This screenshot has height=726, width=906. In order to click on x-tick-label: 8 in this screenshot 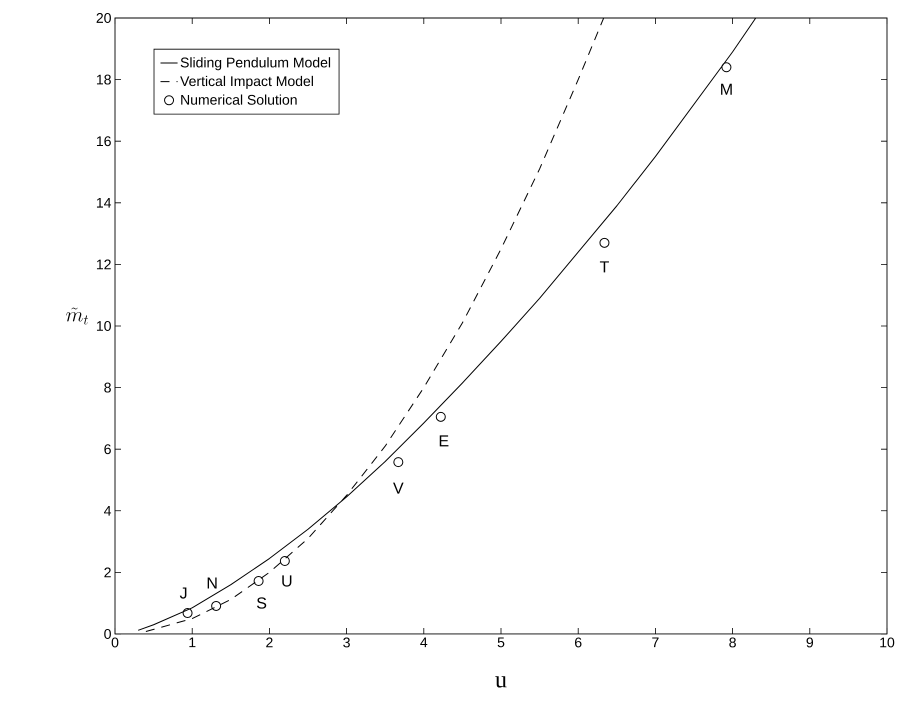, I will do `click(732, 643)`.